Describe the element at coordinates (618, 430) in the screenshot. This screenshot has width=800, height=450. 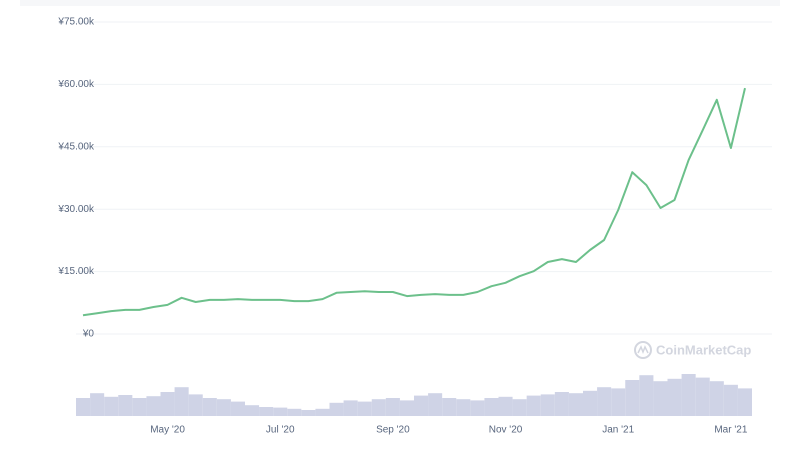
I see `x-tick-label: Jan '21` at that location.